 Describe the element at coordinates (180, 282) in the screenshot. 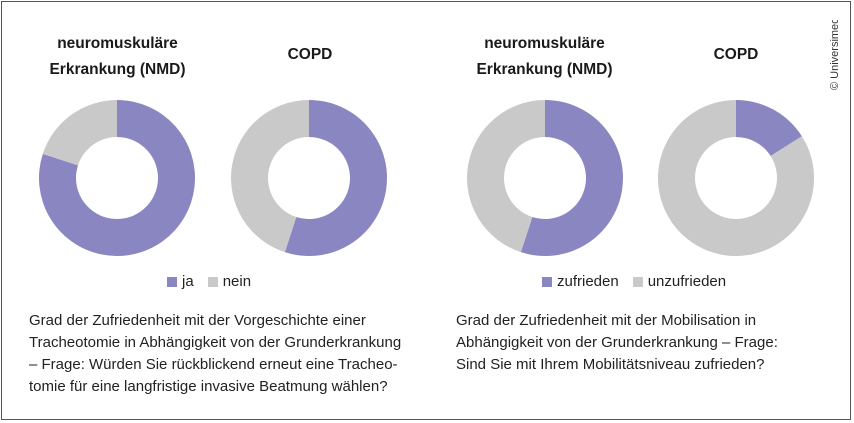

I see `legend-item-ja: ja` at that location.